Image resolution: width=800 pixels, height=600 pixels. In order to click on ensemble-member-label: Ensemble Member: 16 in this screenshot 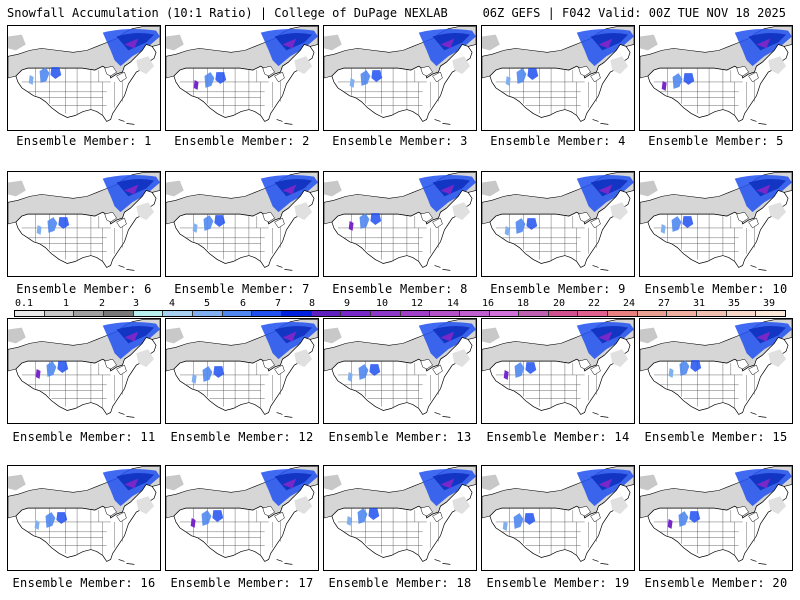, I will do `click(84, 583)`.